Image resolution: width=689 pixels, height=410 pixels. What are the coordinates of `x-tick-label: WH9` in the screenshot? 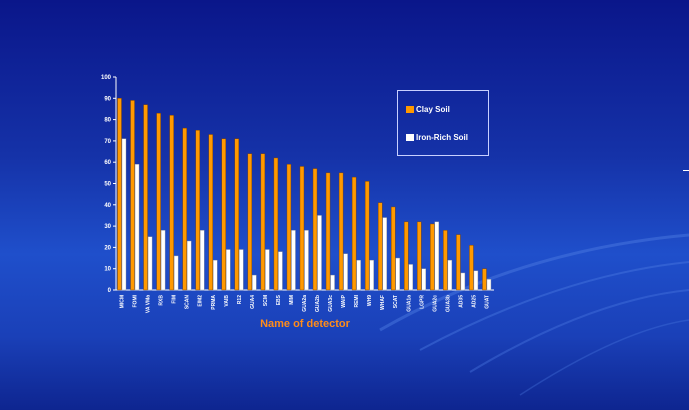 It's located at (370, 300).